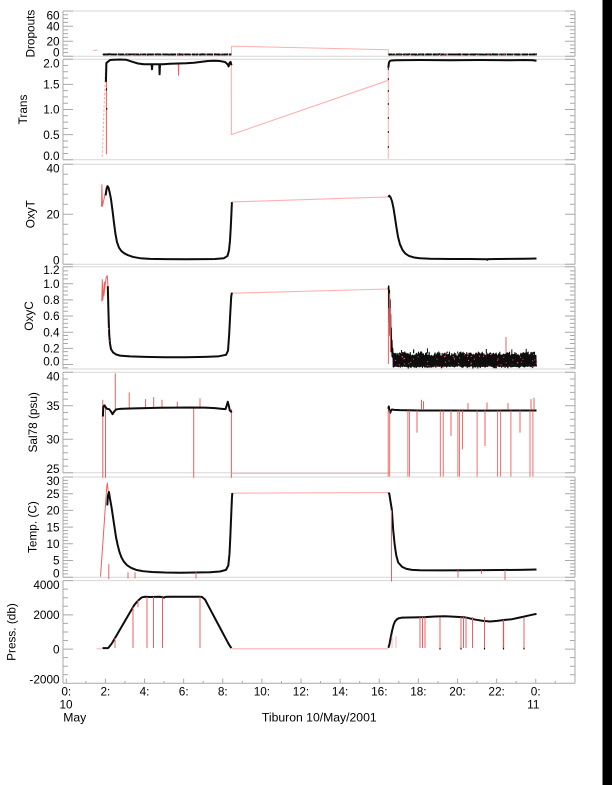 Image resolution: width=612 pixels, height=785 pixels. I want to click on svg-text: 0.5, so click(51, 135).